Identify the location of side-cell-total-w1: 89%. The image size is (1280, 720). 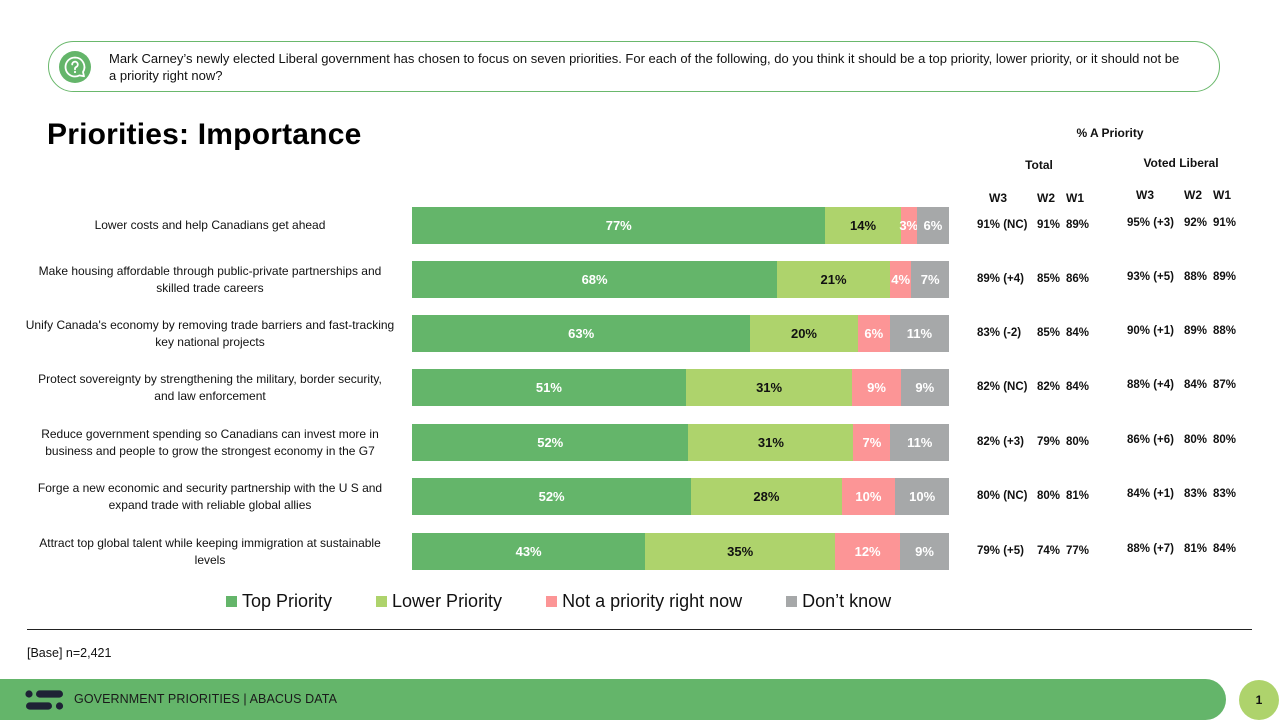
(1078, 225).